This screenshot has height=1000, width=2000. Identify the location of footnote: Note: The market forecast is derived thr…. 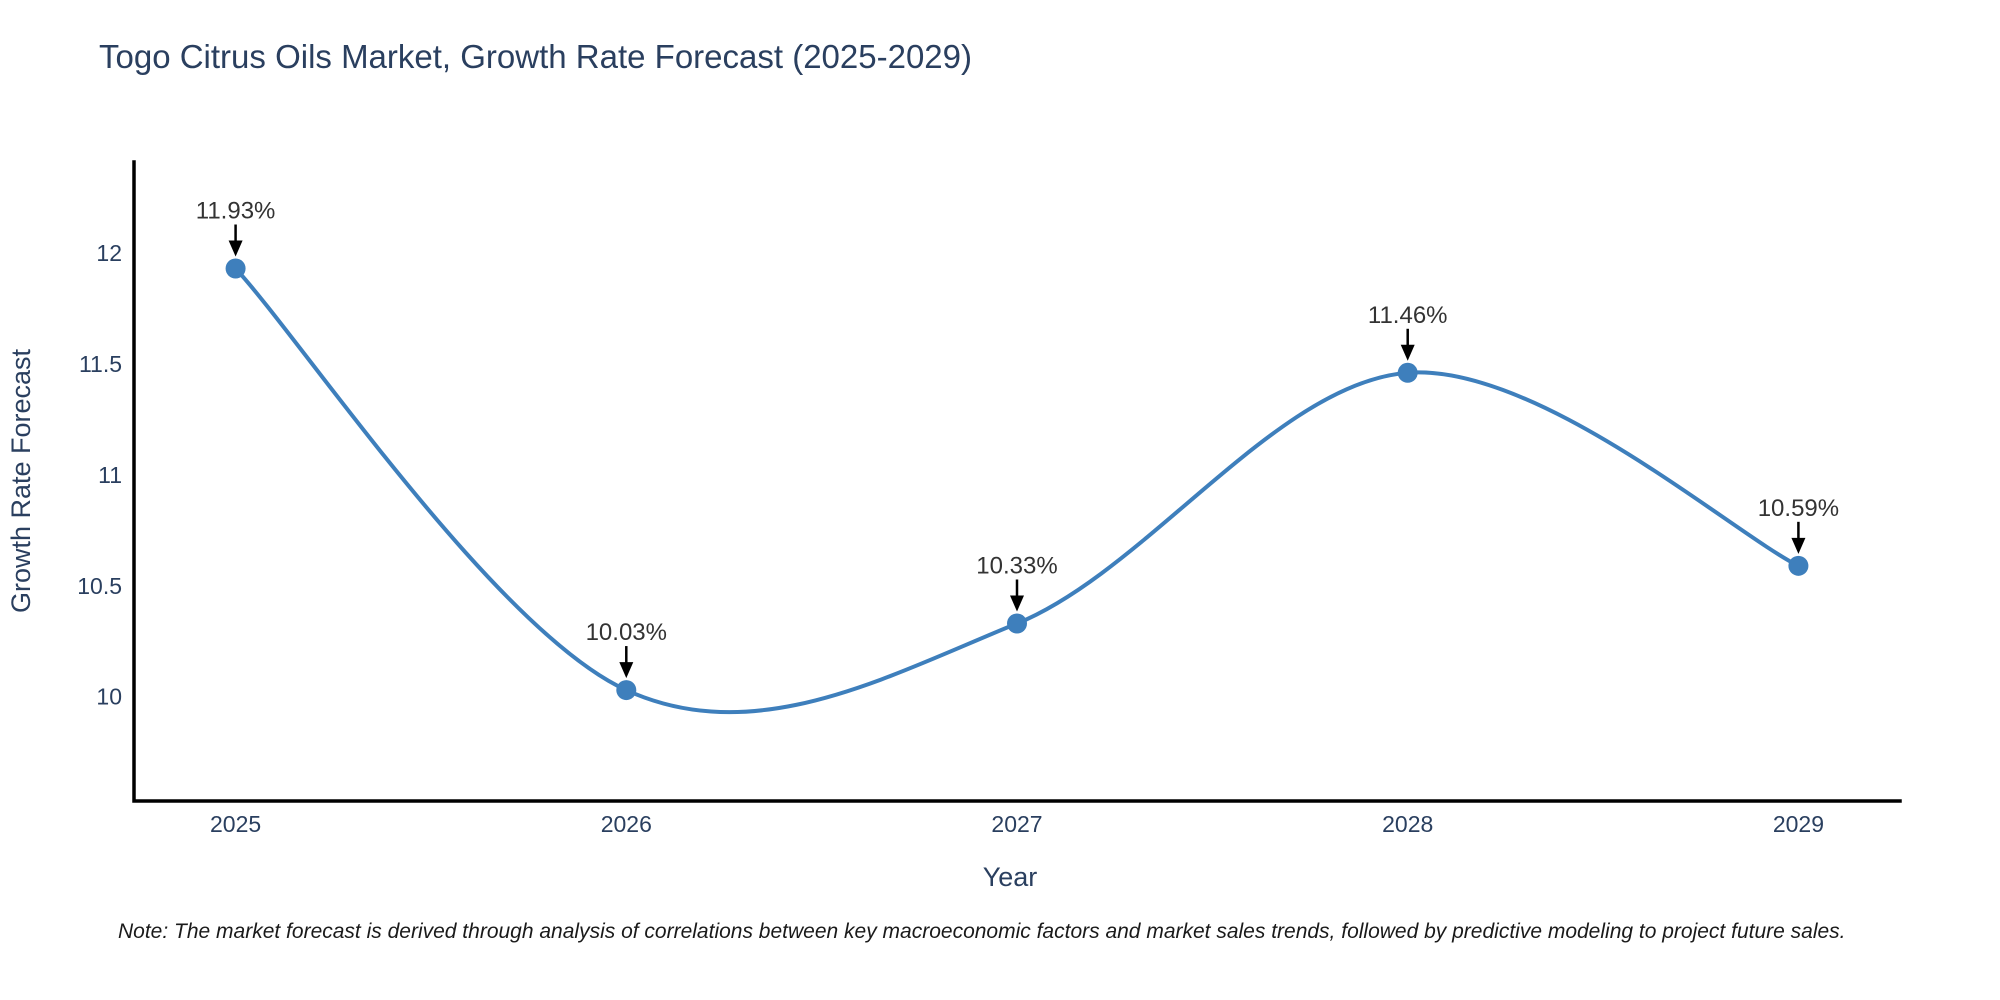
(982, 931).